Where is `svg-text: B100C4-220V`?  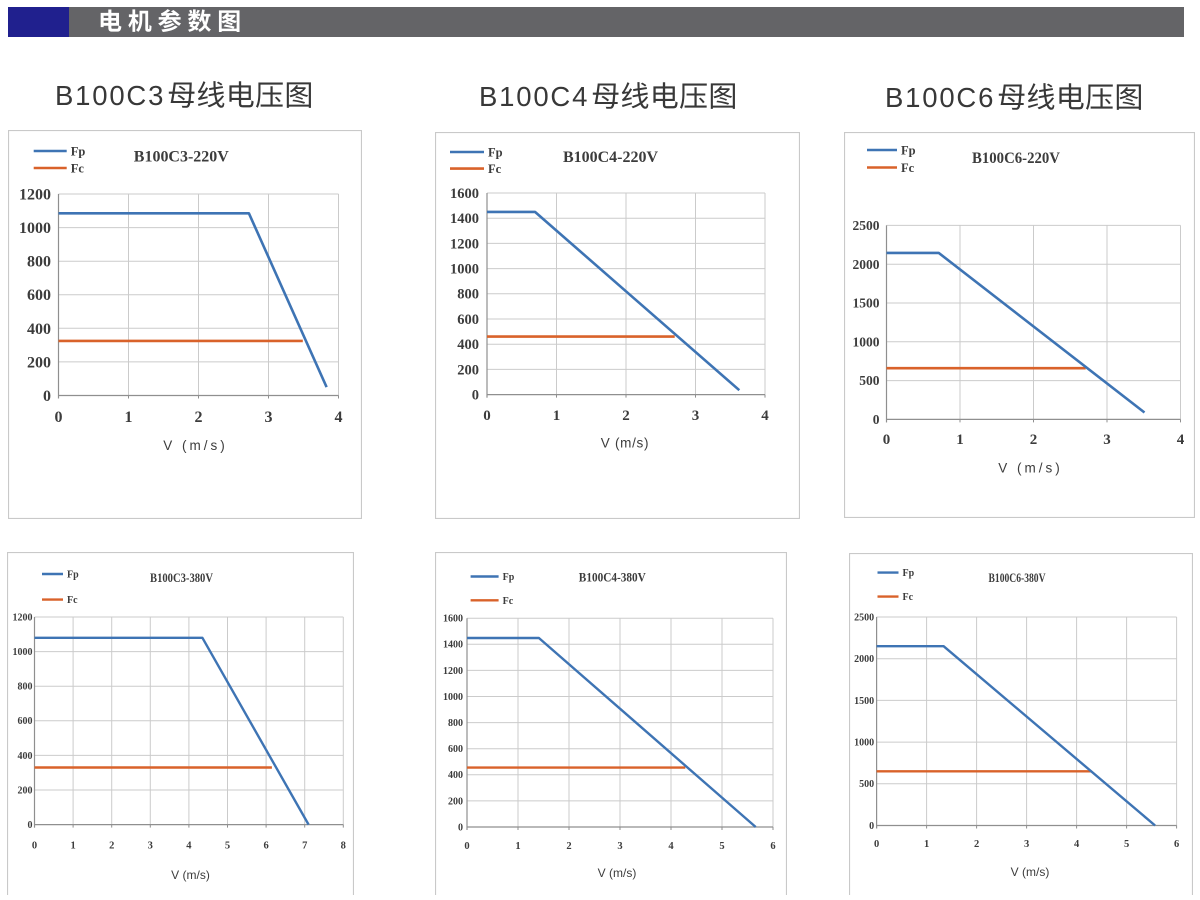 svg-text: B100C4-220V is located at coordinates (610, 157).